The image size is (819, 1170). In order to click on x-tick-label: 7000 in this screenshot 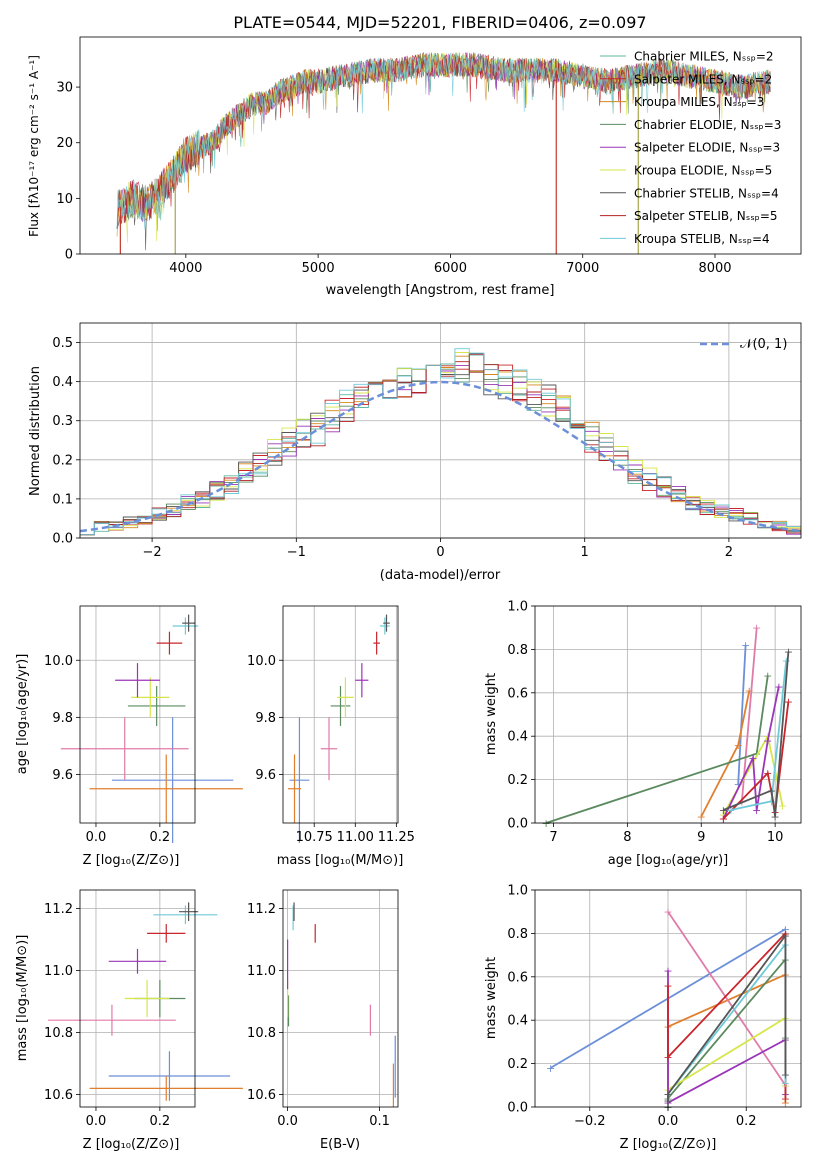, I will do `click(582, 268)`.